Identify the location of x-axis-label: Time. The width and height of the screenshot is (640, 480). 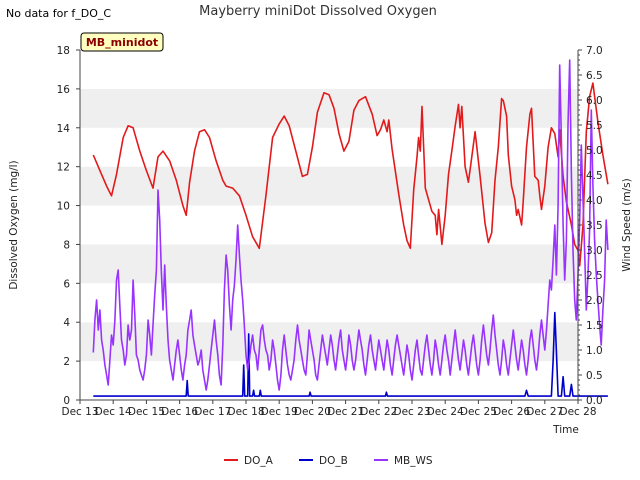
(565, 430).